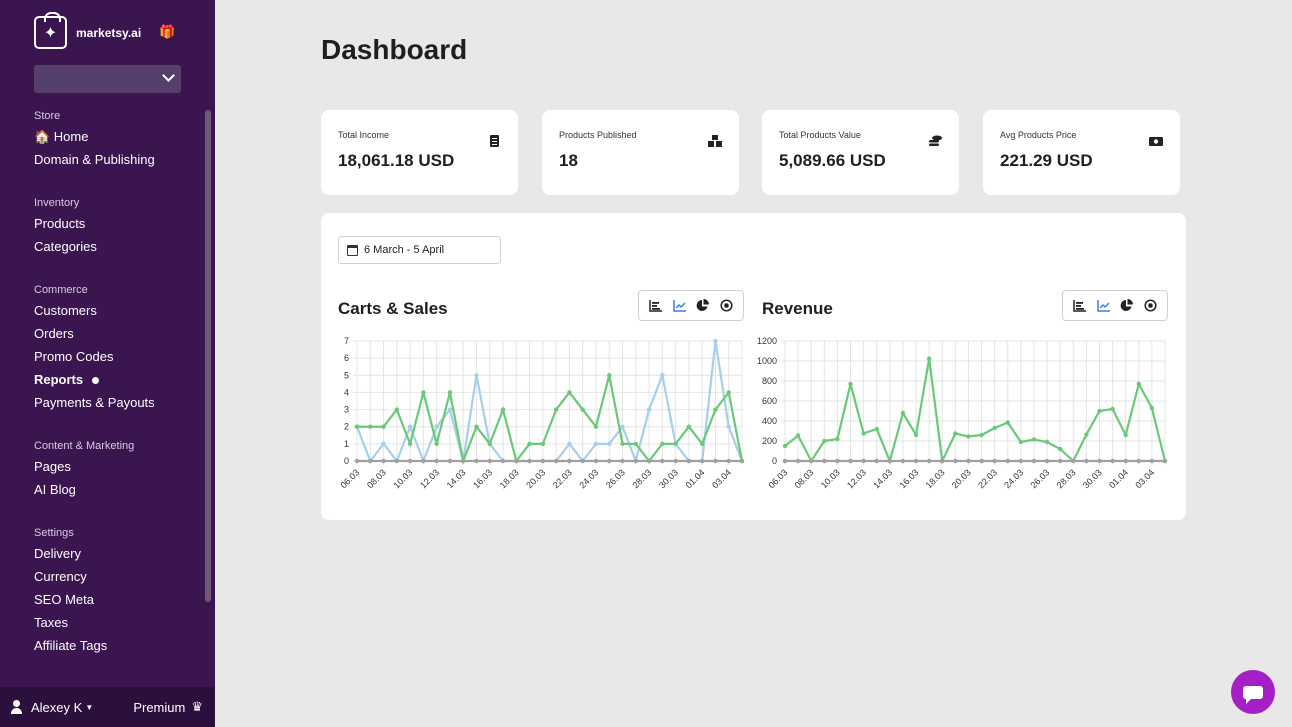 This screenshot has width=1292, height=727. Describe the element at coordinates (94, 159) in the screenshot. I see `sidebar-item-domain-publishing: Domain & Publishing` at that location.